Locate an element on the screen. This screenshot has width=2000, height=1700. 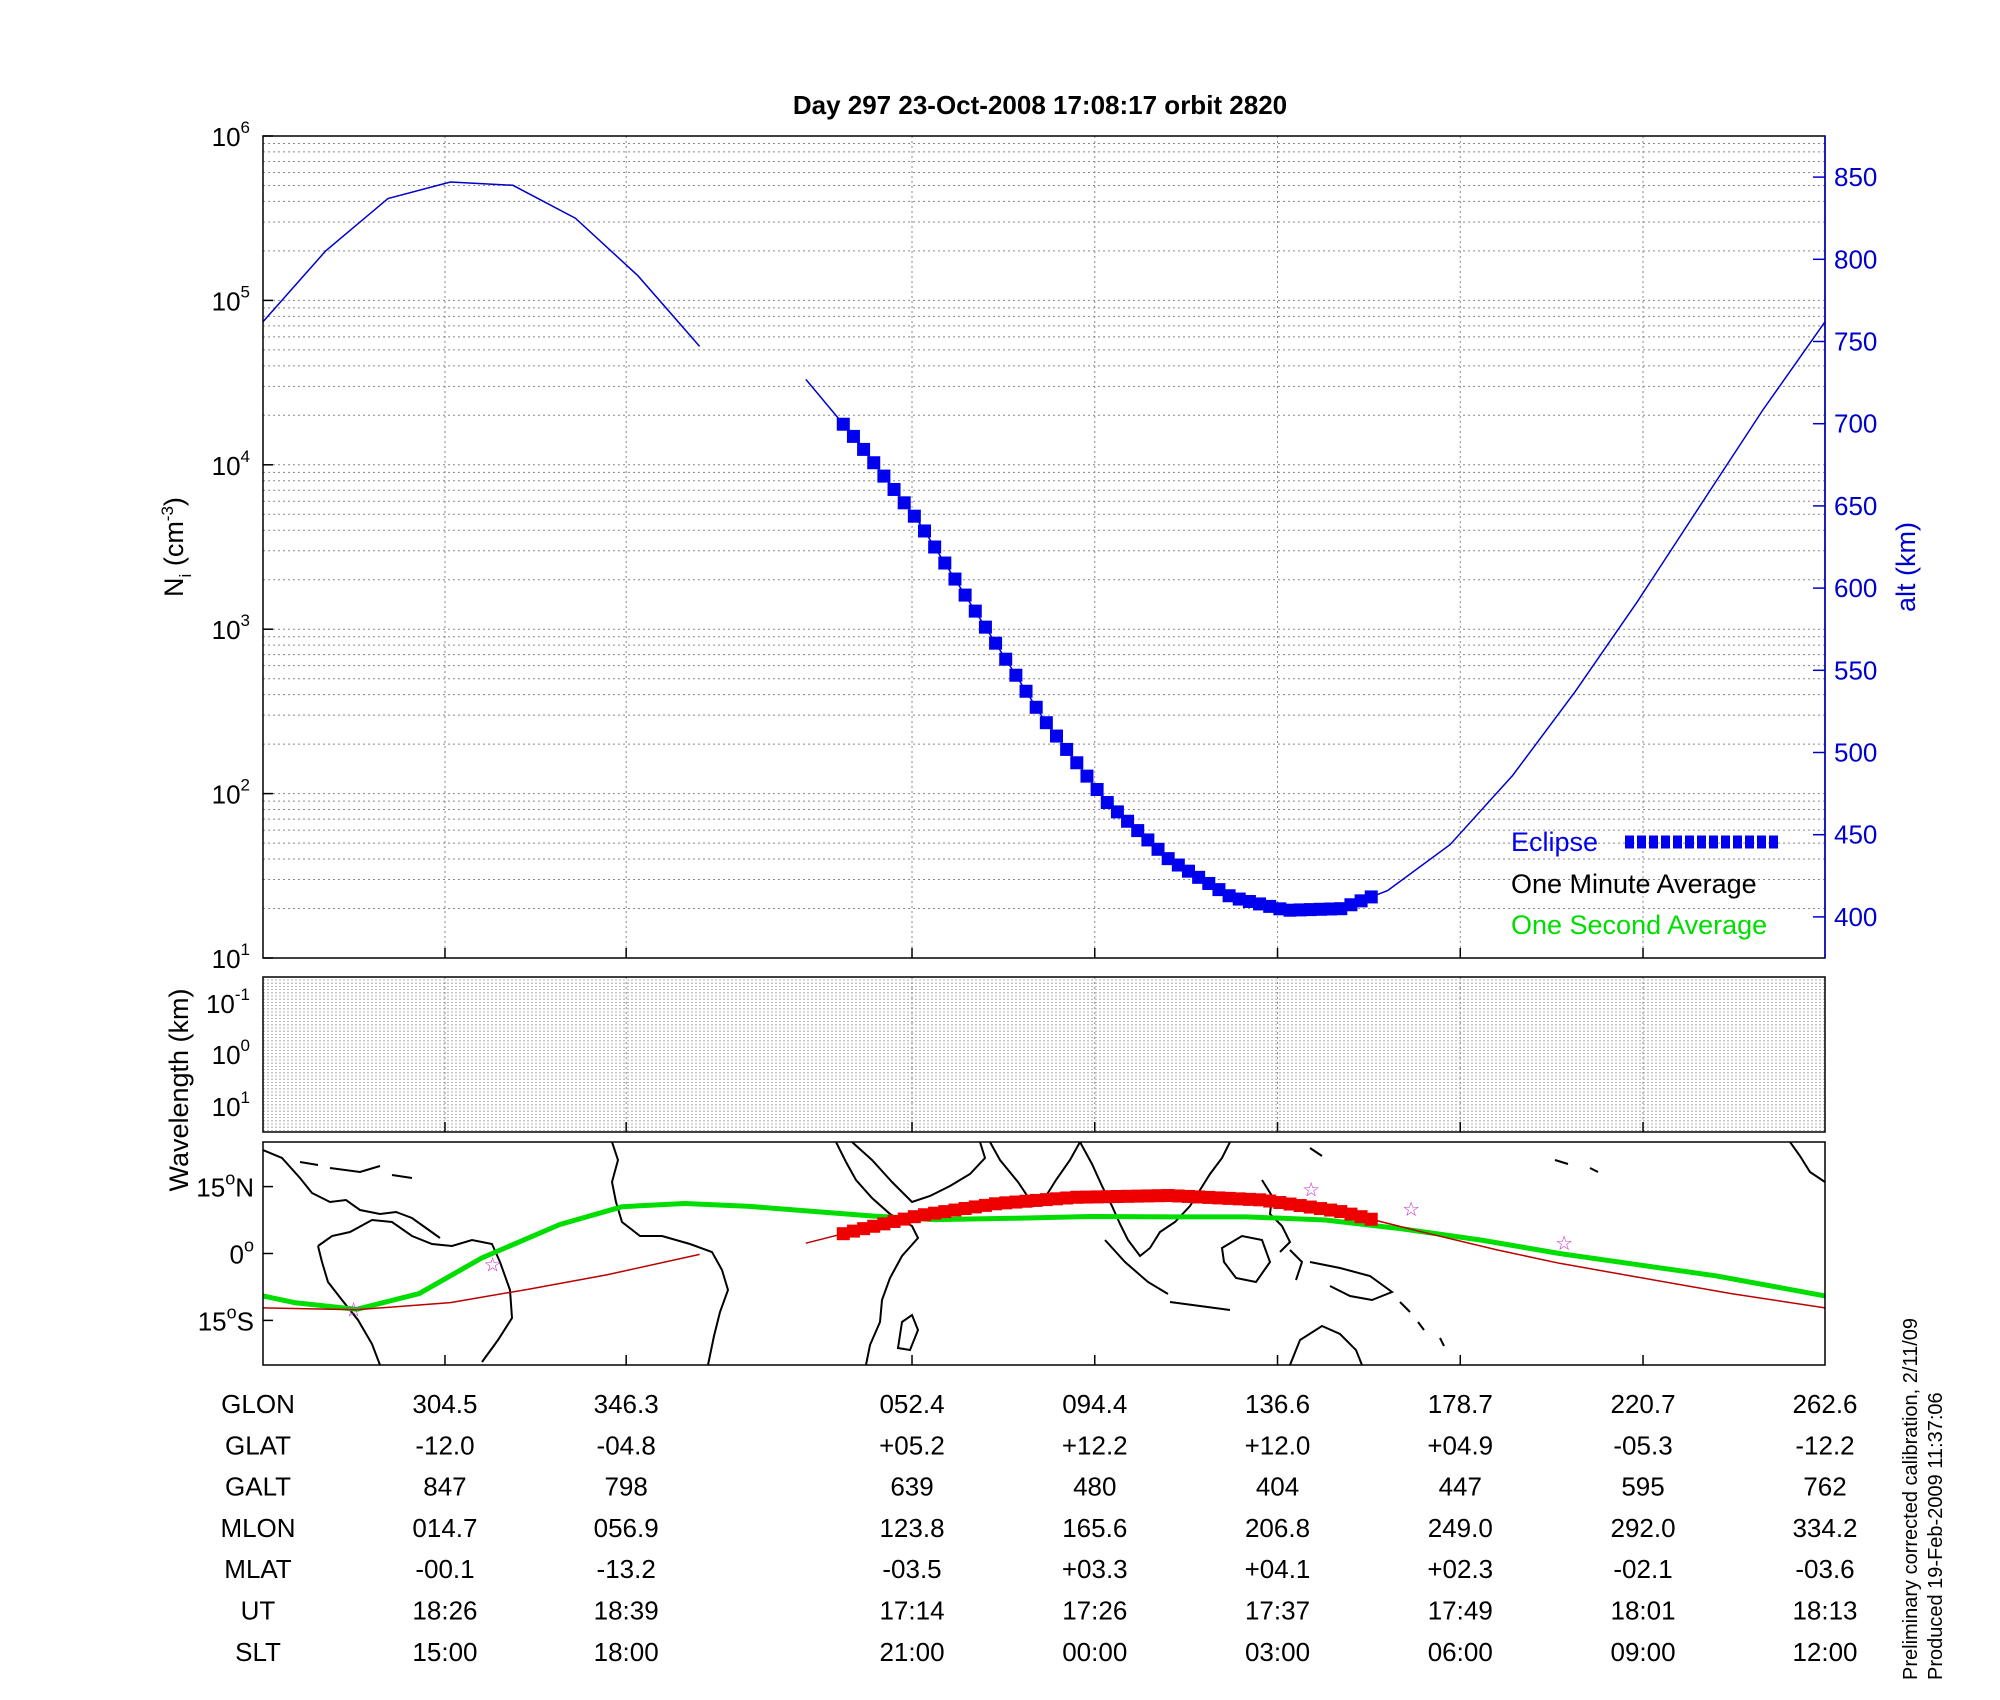
table-row-label: GLON is located at coordinates (258, 1404).